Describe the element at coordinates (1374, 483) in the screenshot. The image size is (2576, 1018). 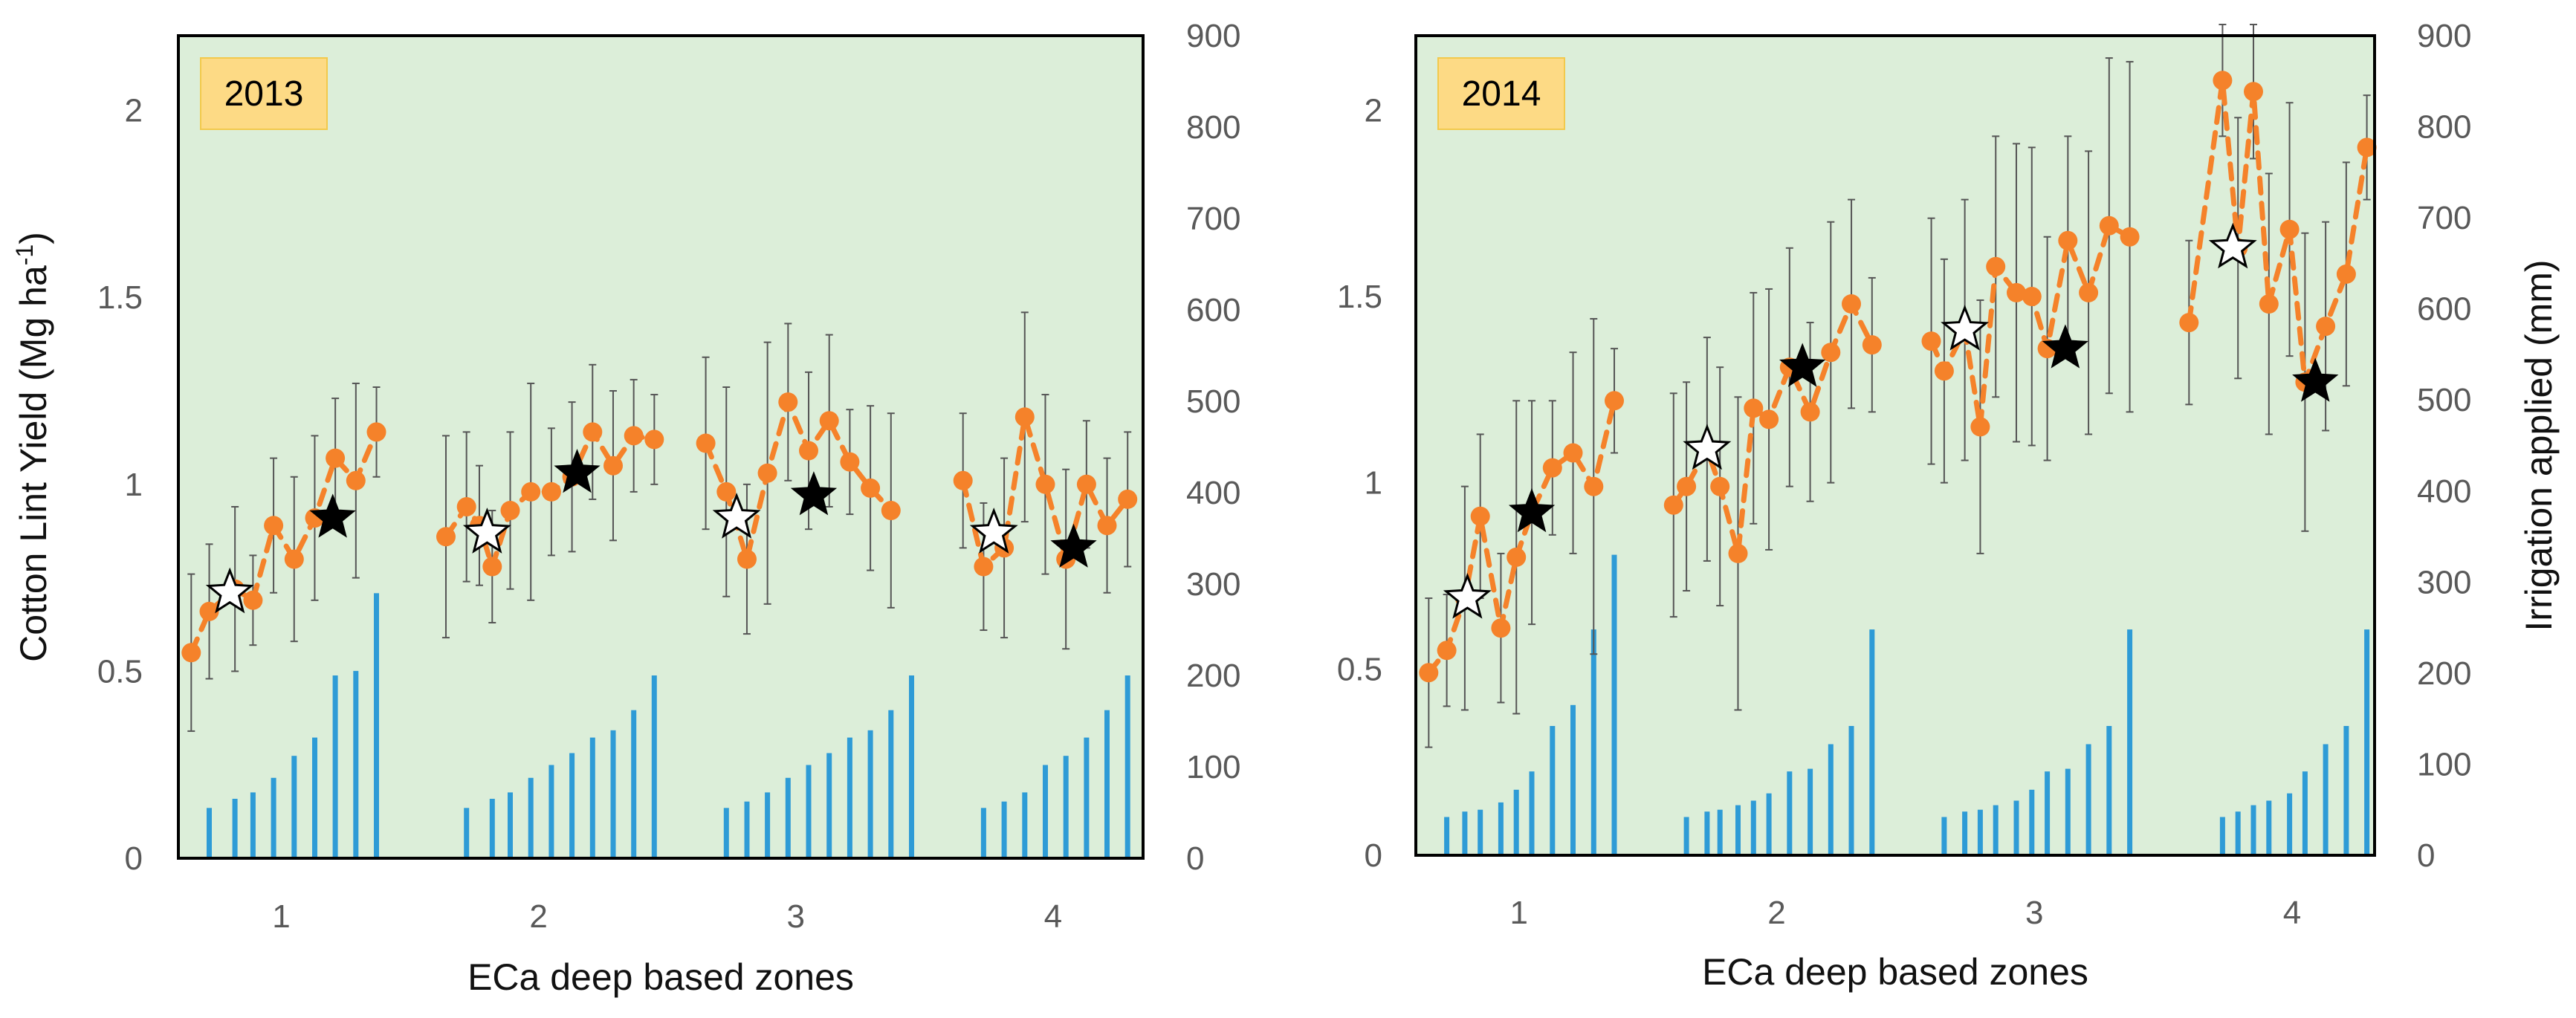
I see `y-left-tick-label: 1` at that location.